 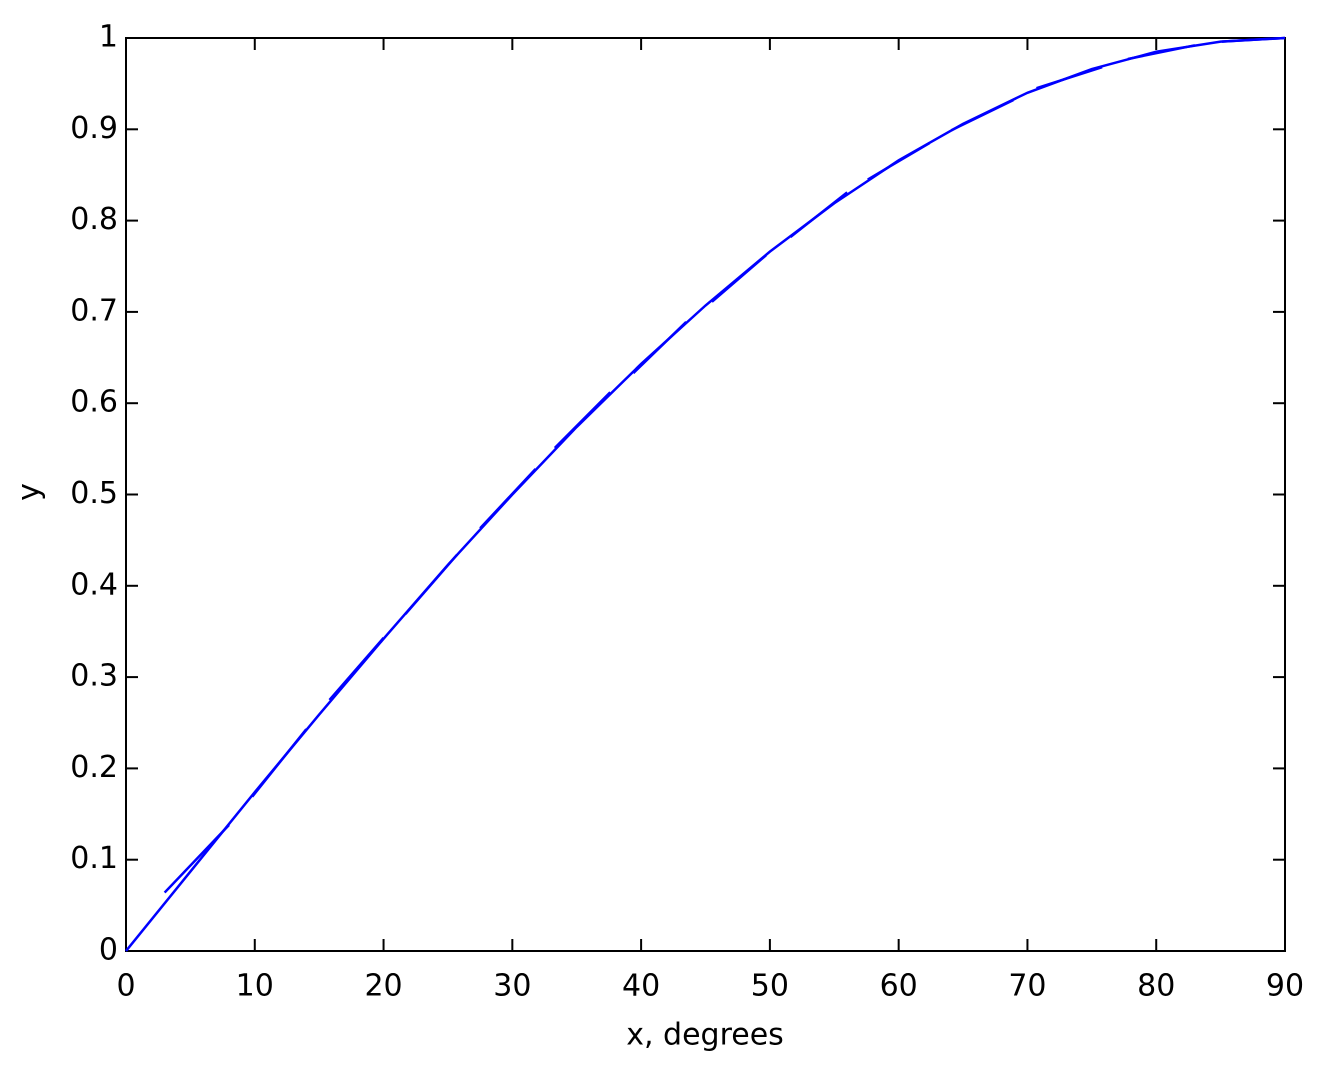 What do you see at coordinates (94, 493) in the screenshot?
I see `y-tick-label: 0.5` at bounding box center [94, 493].